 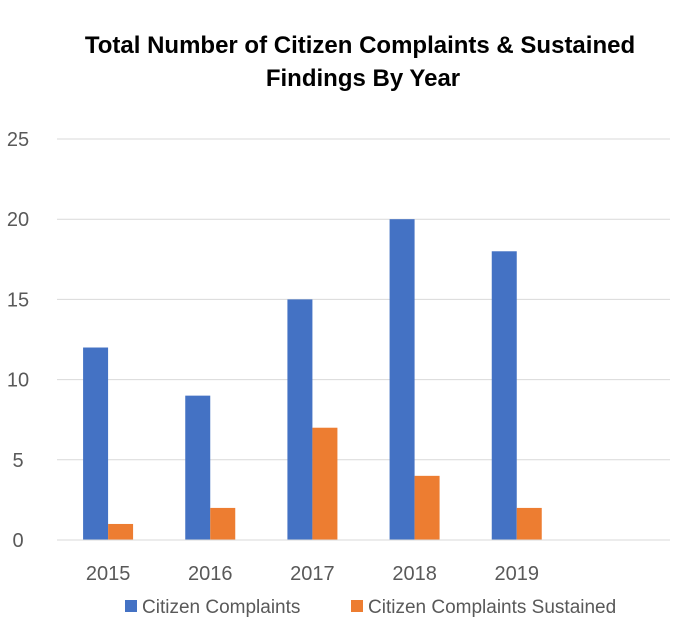 What do you see at coordinates (108, 574) in the screenshot?
I see `x-tick-label: 2015` at bounding box center [108, 574].